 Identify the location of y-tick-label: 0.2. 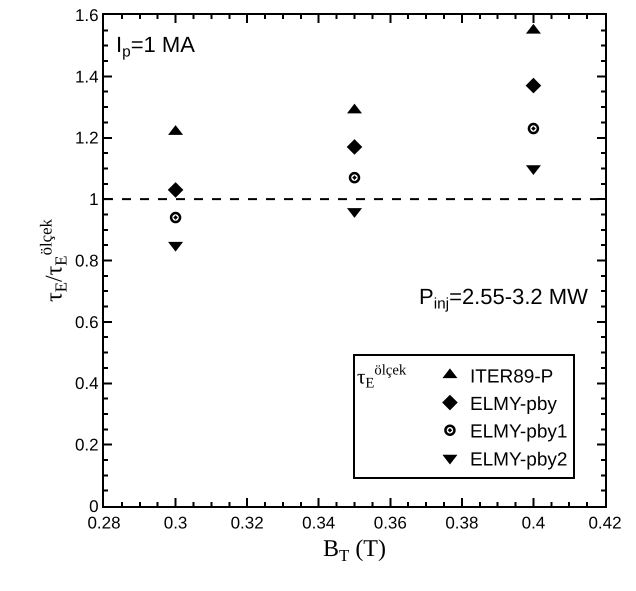
(86, 445).